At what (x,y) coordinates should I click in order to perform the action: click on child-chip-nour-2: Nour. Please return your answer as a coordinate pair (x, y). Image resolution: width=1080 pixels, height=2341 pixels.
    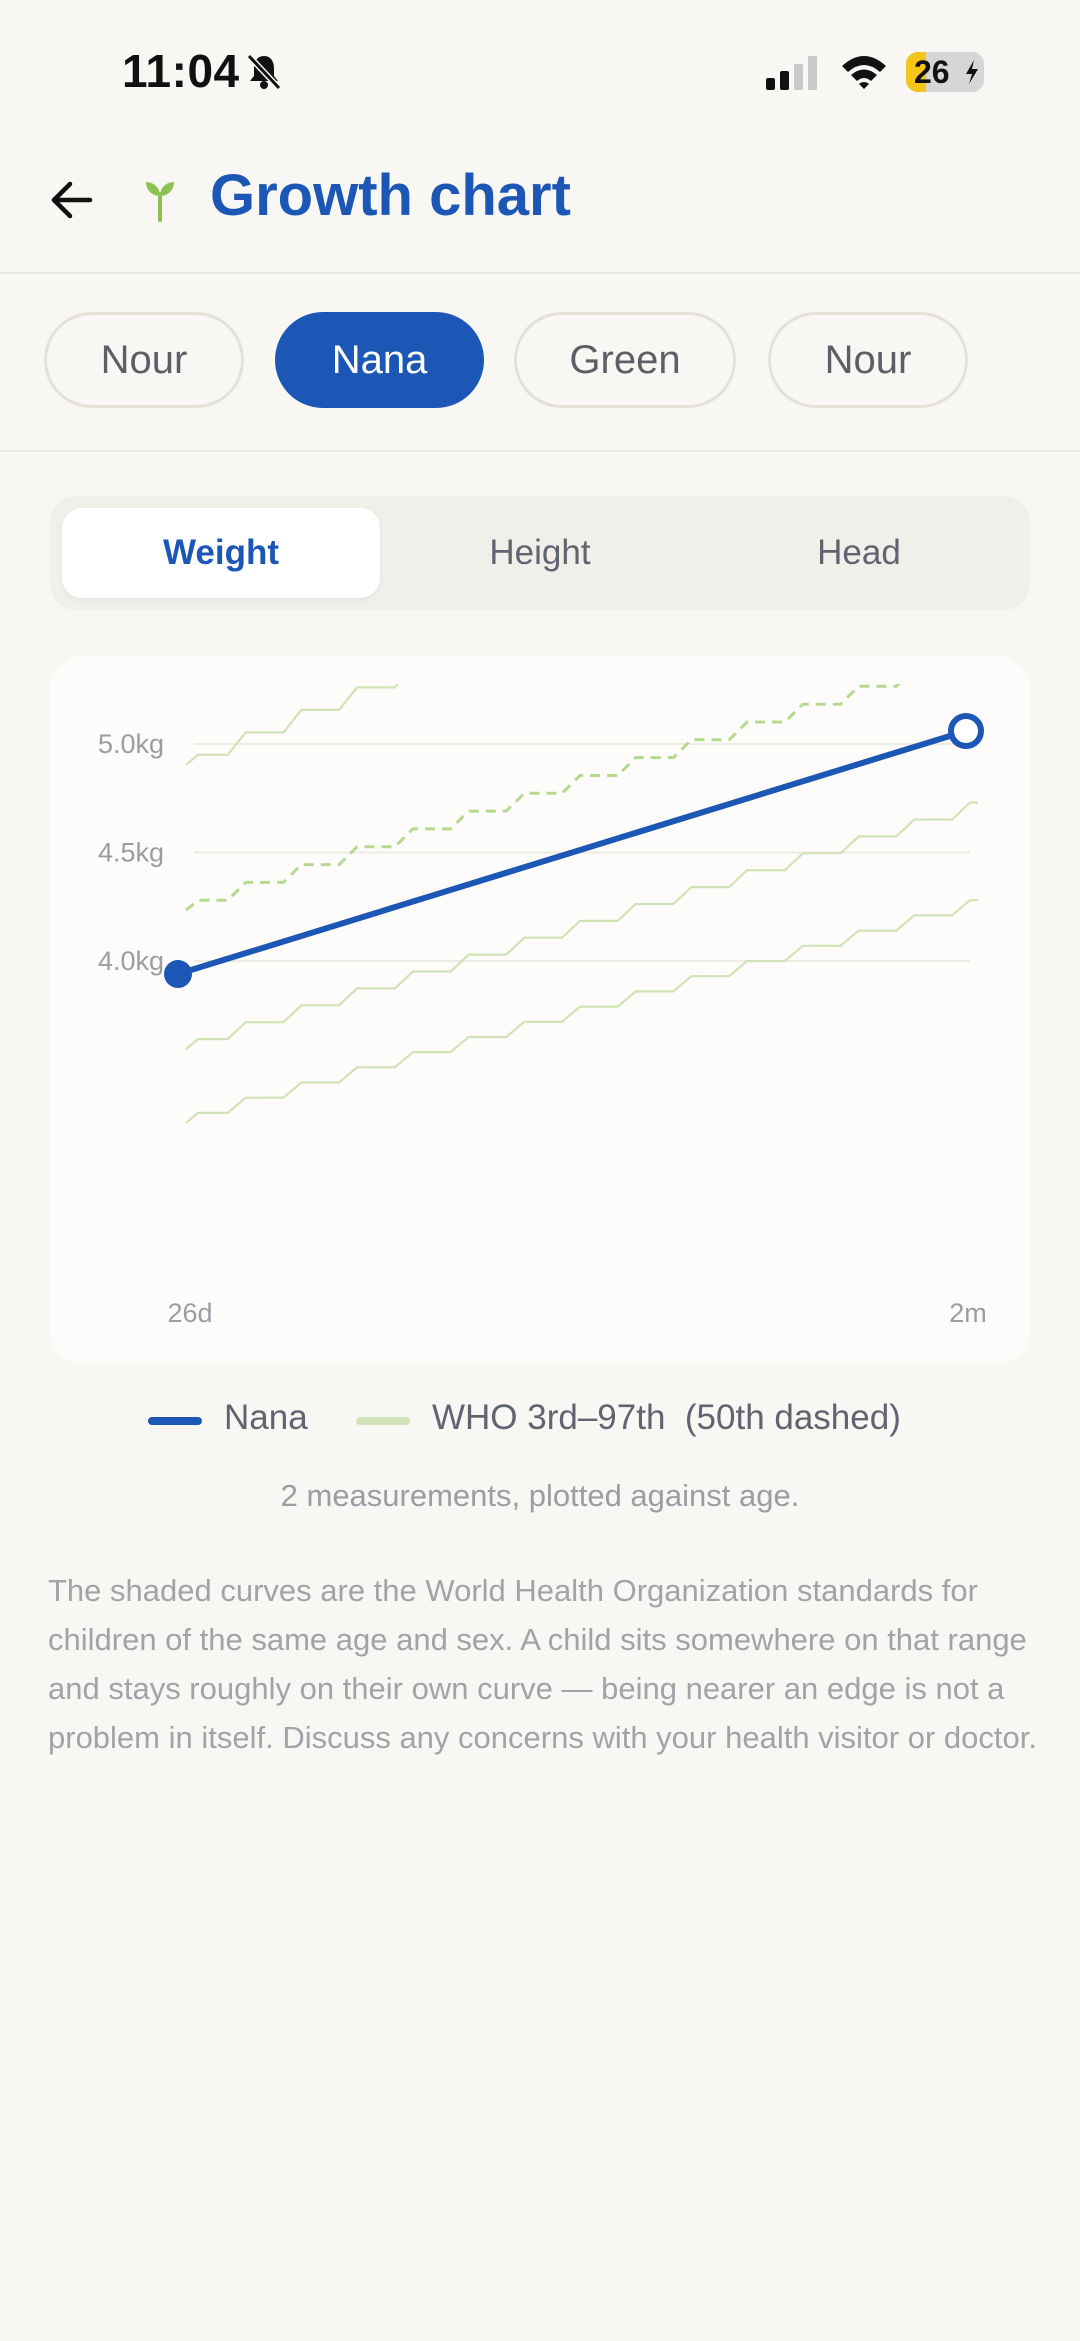
    Looking at the image, I should click on (868, 360).